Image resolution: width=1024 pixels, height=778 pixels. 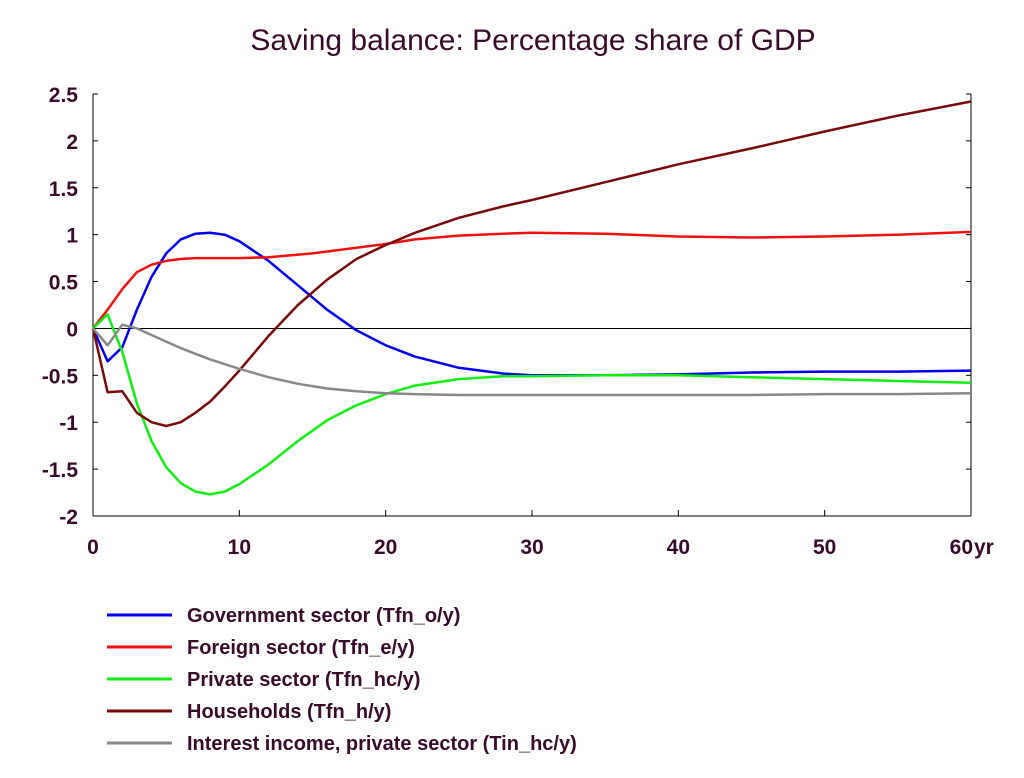 I want to click on legend-label: Foreign sector (Tfn_e/y), so click(x=301, y=648).